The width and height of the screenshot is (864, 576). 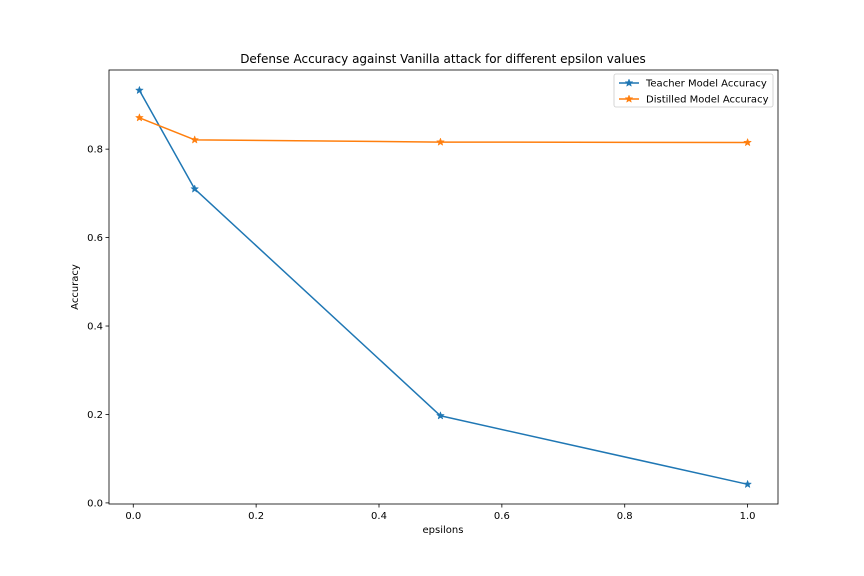 What do you see at coordinates (95, 503) in the screenshot?
I see `y-tick-label: 0.0` at bounding box center [95, 503].